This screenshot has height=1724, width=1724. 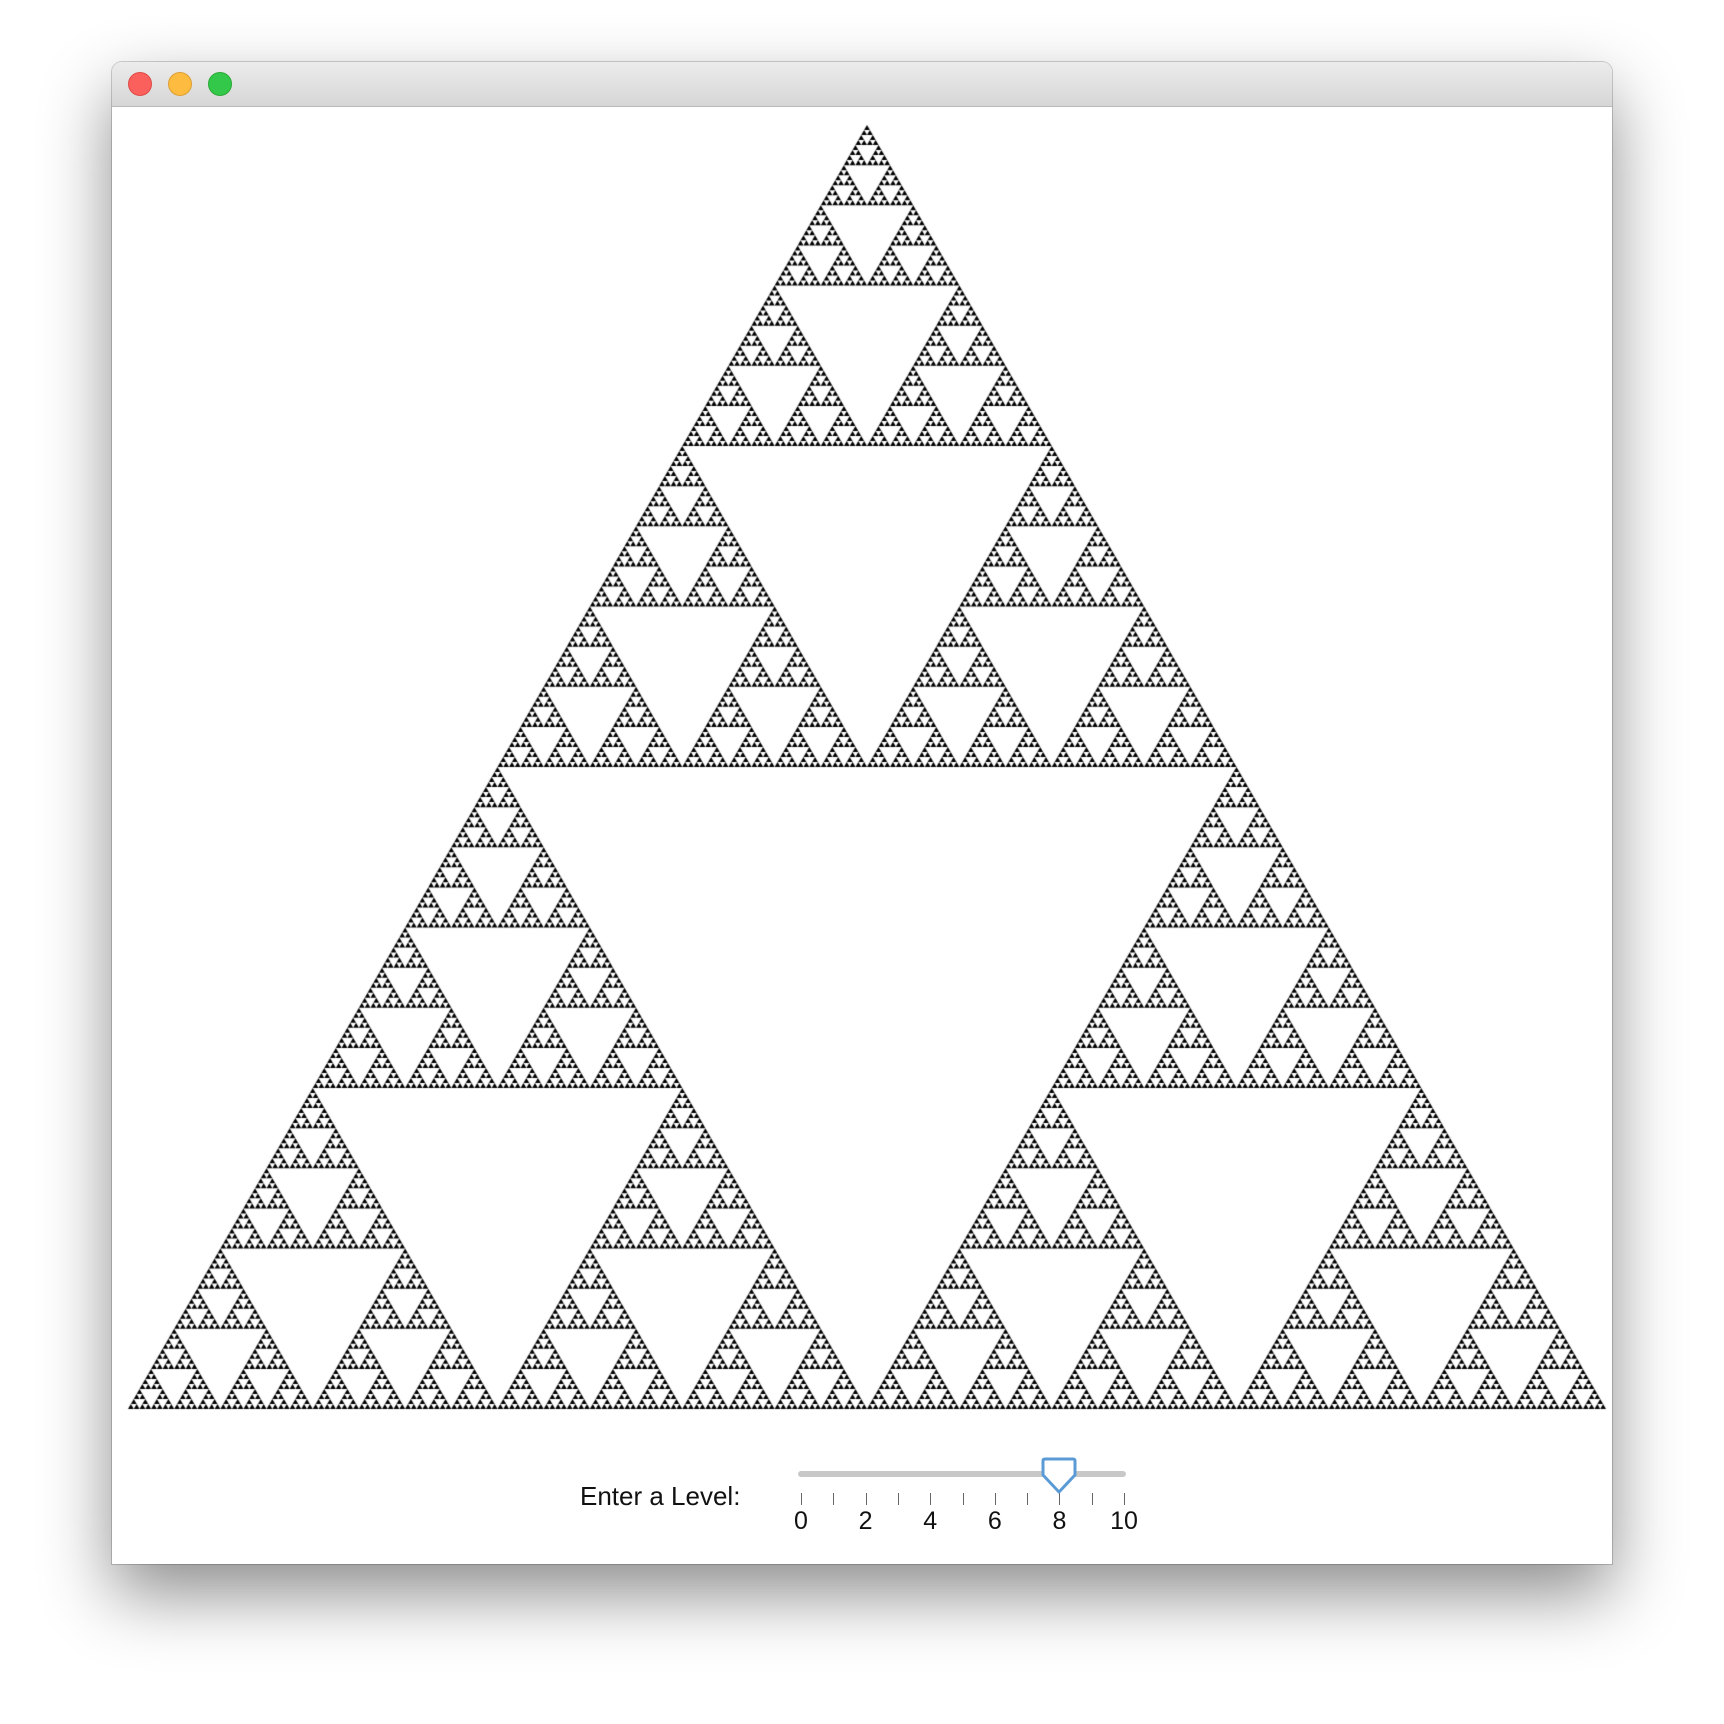 I want to click on slider-tick-label: 6, so click(x=994, y=1521).